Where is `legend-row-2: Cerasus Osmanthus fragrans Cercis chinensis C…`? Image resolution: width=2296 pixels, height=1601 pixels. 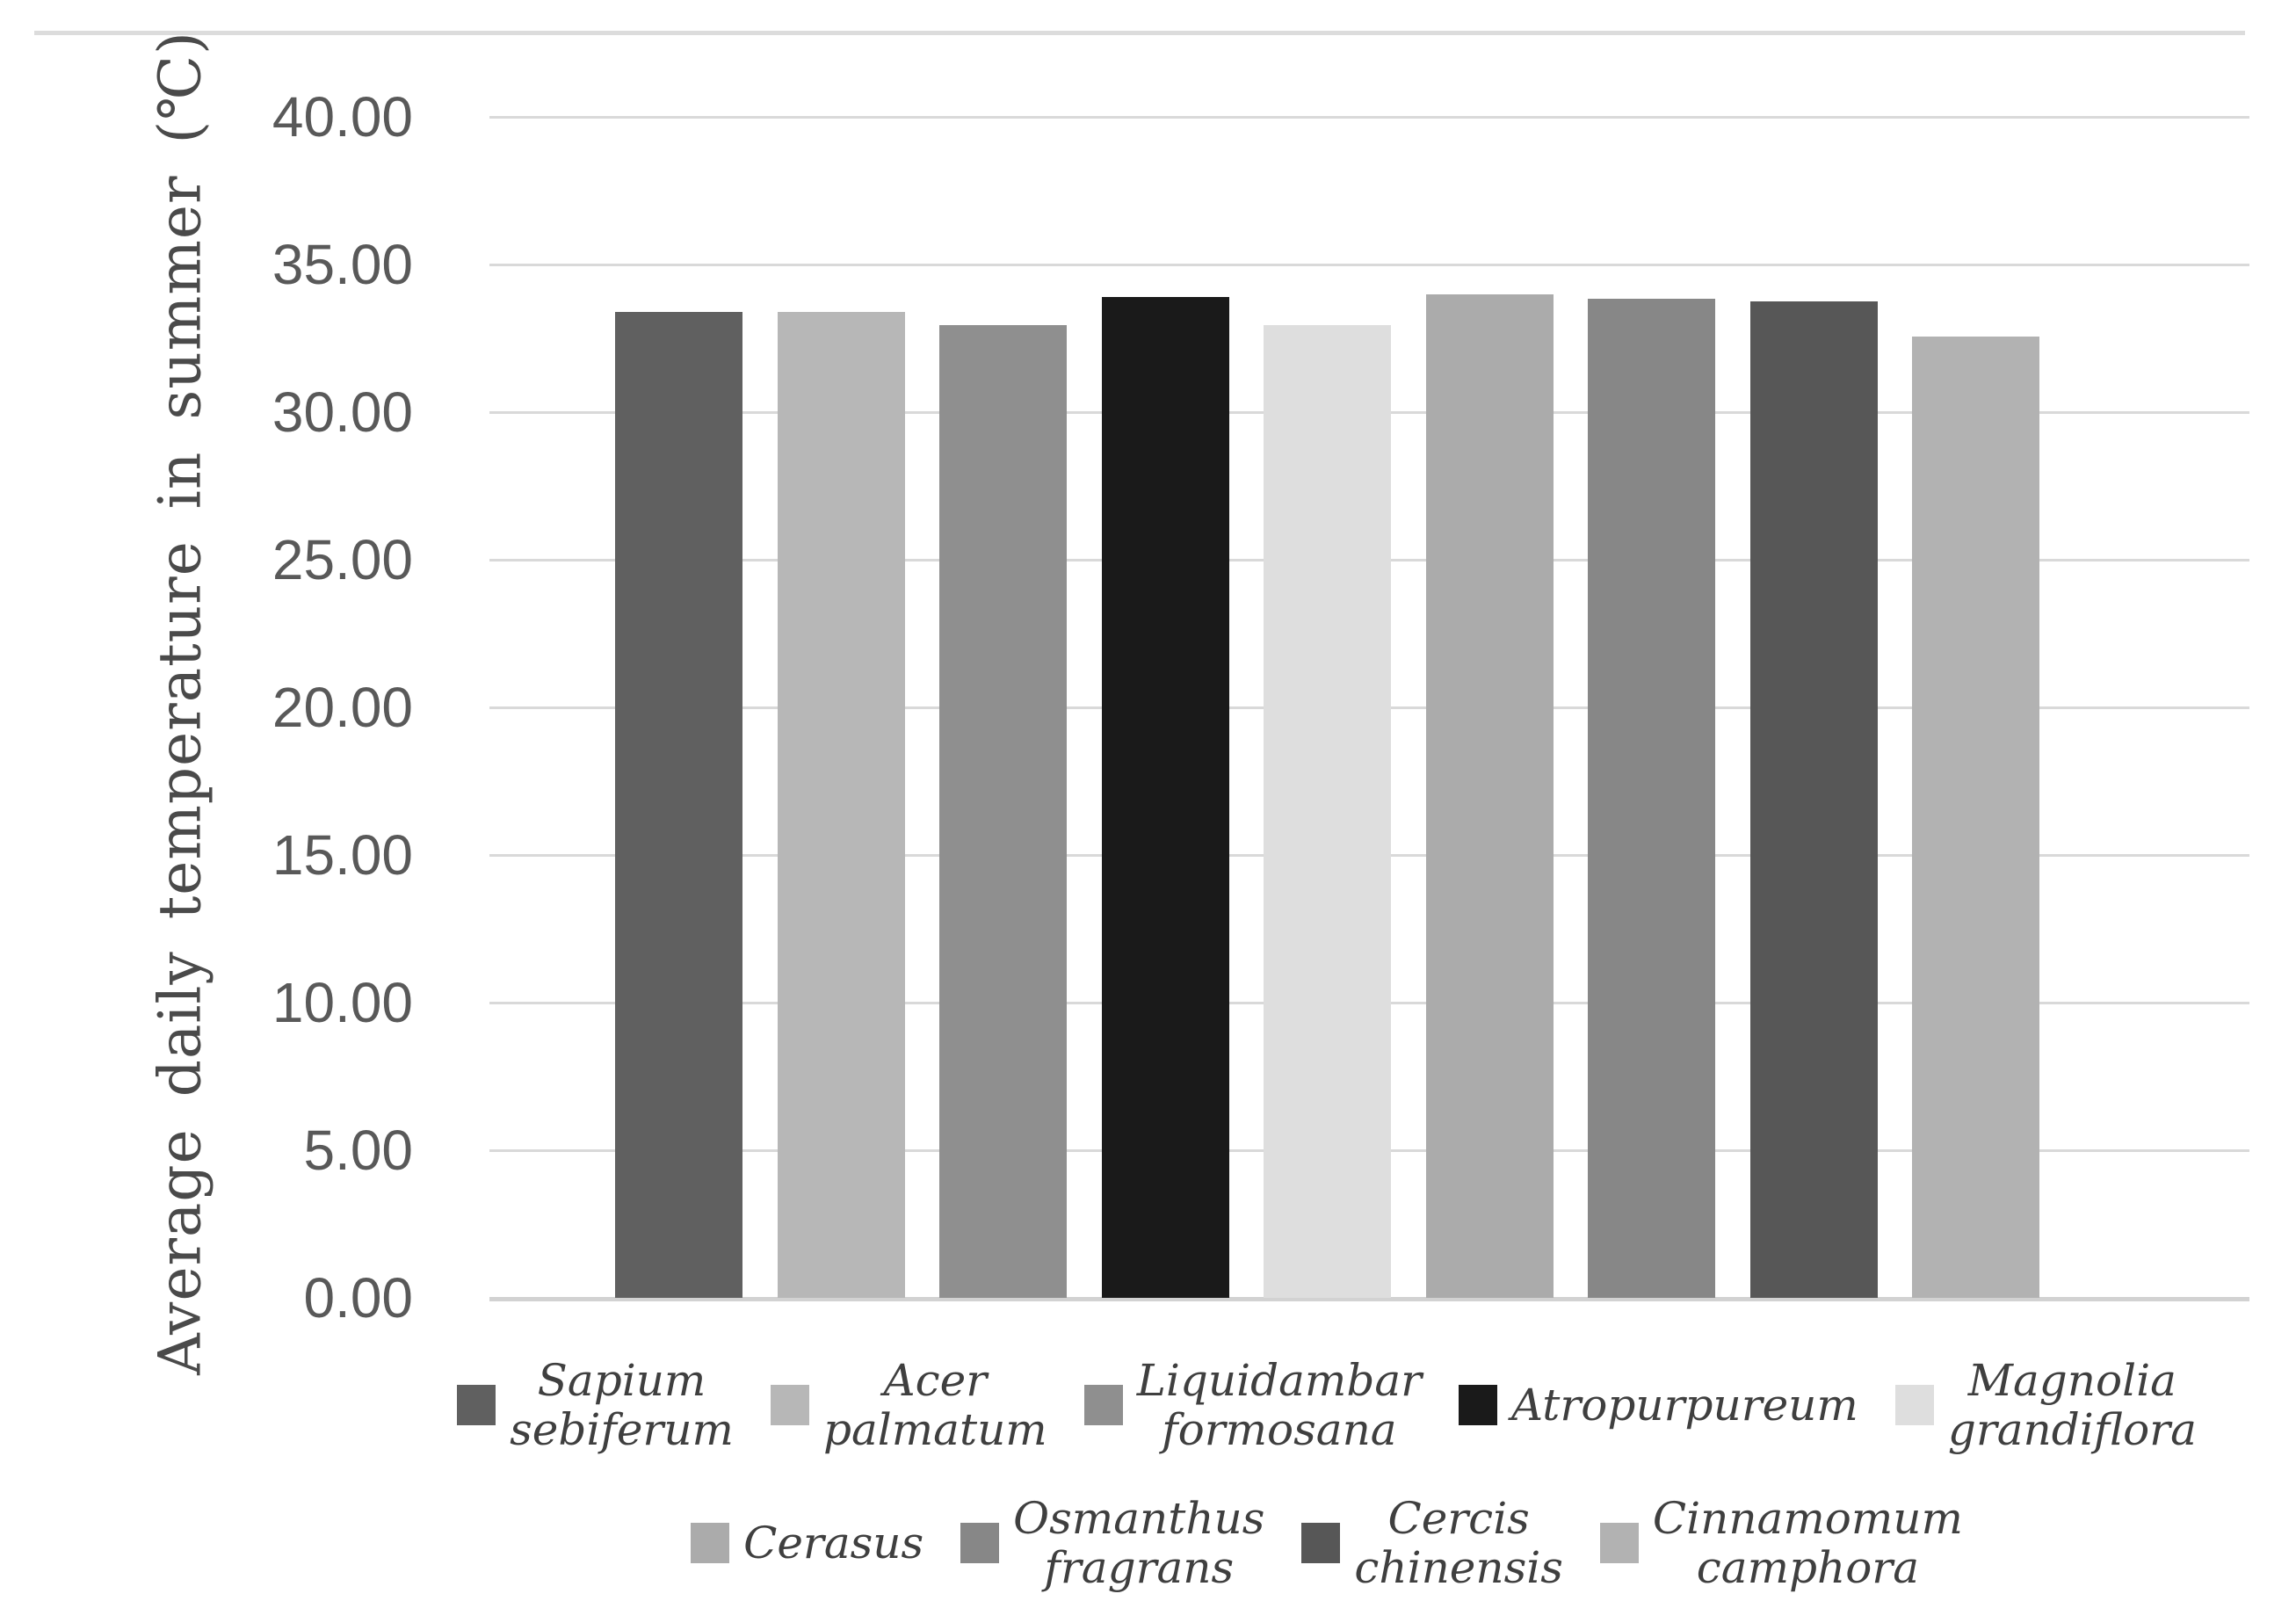 legend-row-2: Cerasus Osmanthus fragrans Cercis chinensis C… is located at coordinates (1326, 1543).